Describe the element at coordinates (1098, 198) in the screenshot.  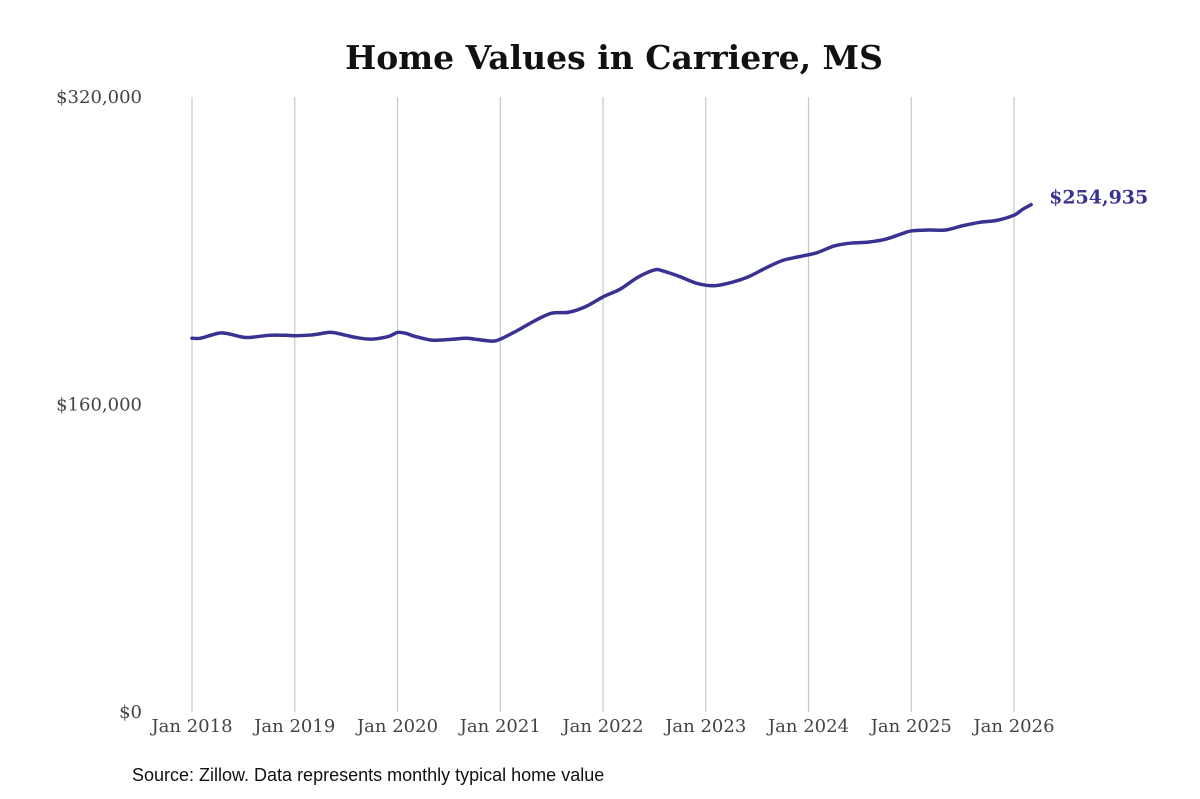
I see `last-value-label: $254,935` at that location.